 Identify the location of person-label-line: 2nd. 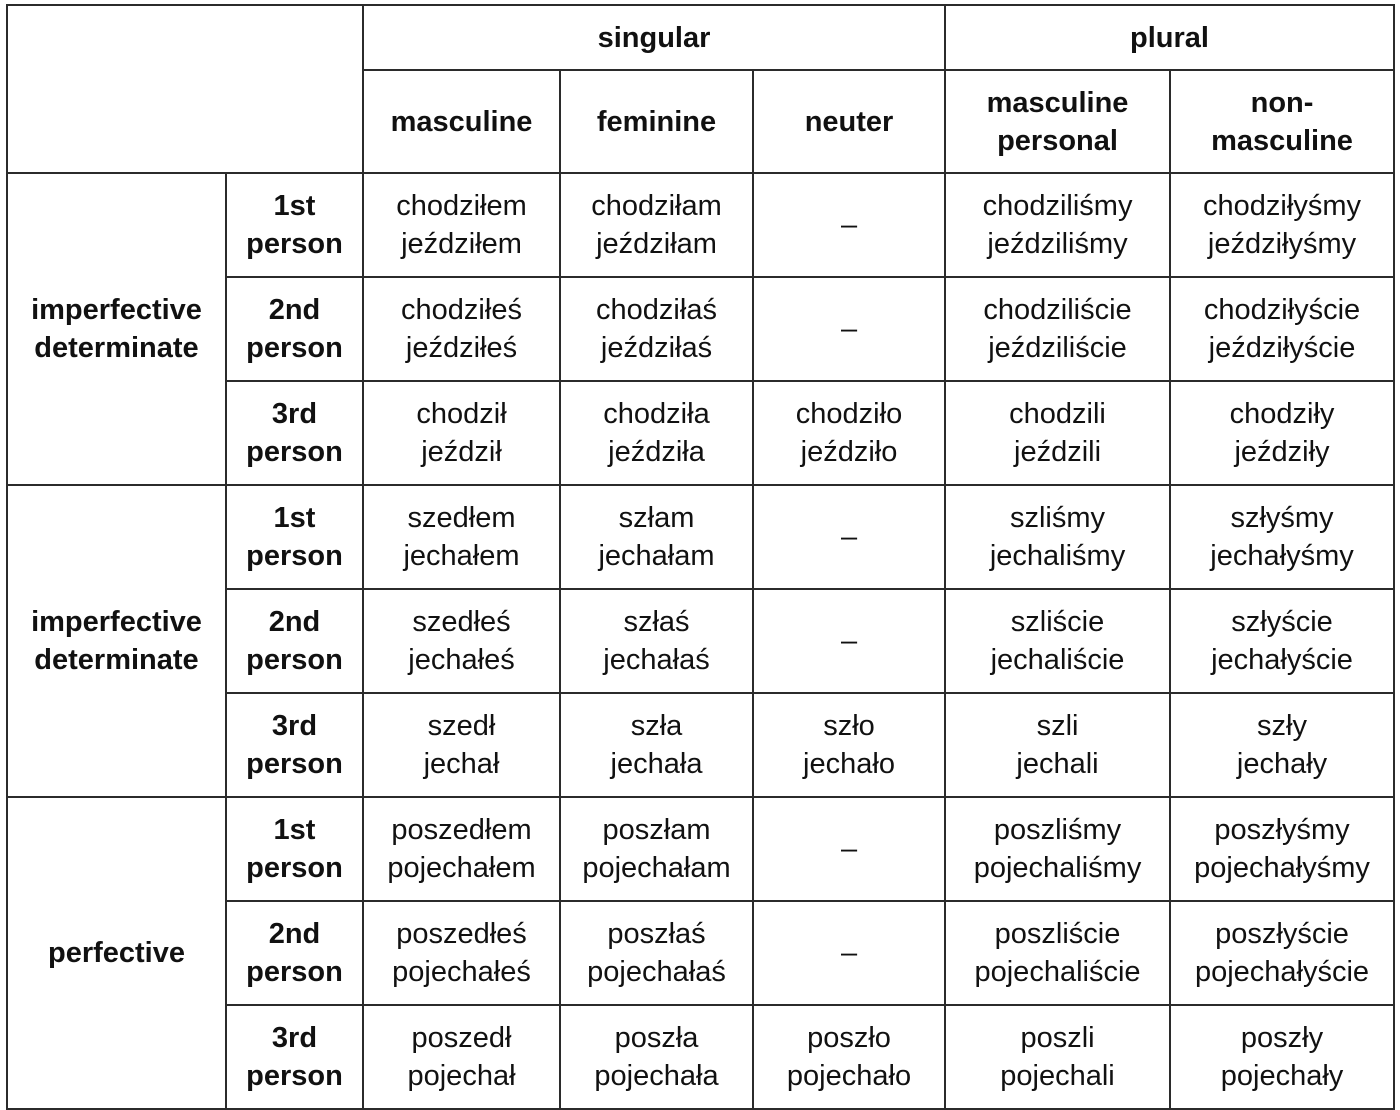
(294, 310).